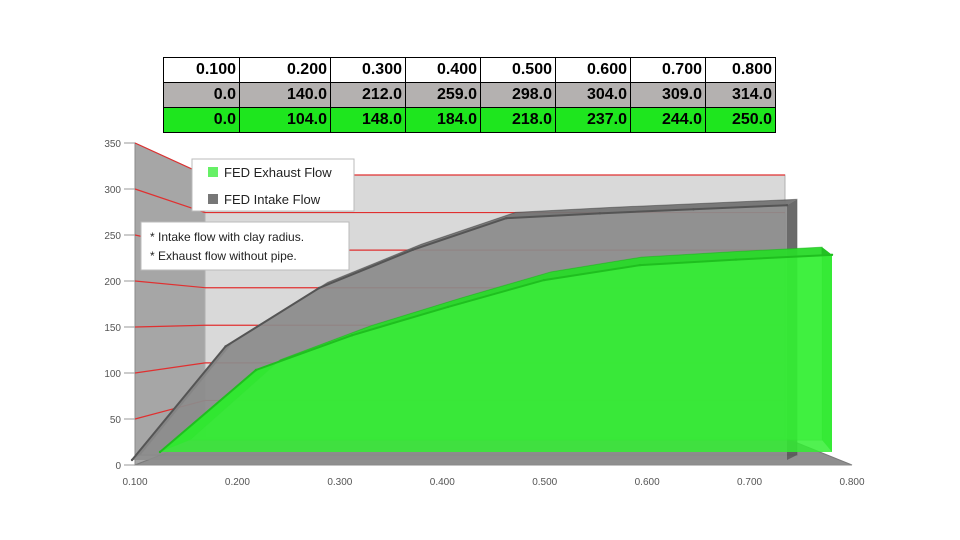 The image size is (960, 540). Describe the element at coordinates (118, 466) in the screenshot. I see `y-tick-label: 0` at that location.